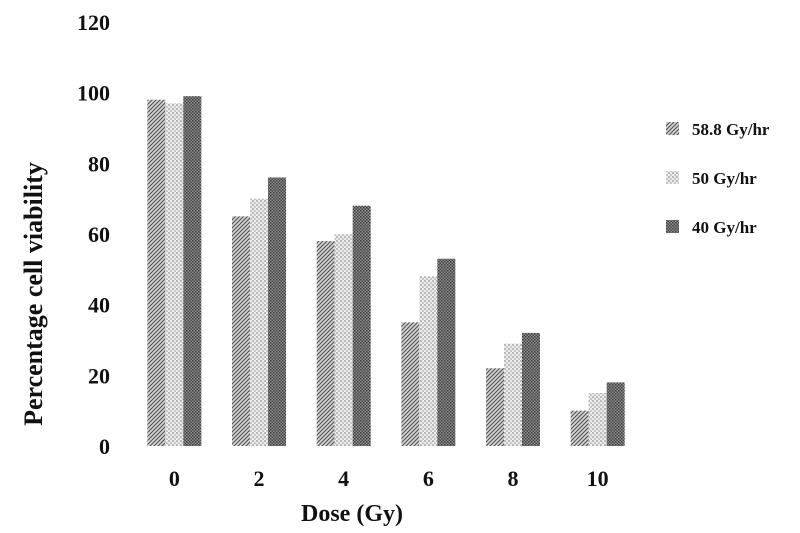 This screenshot has width=800, height=533. What do you see at coordinates (724, 227) in the screenshot?
I see `legend-label: 40 Gy/hr` at bounding box center [724, 227].